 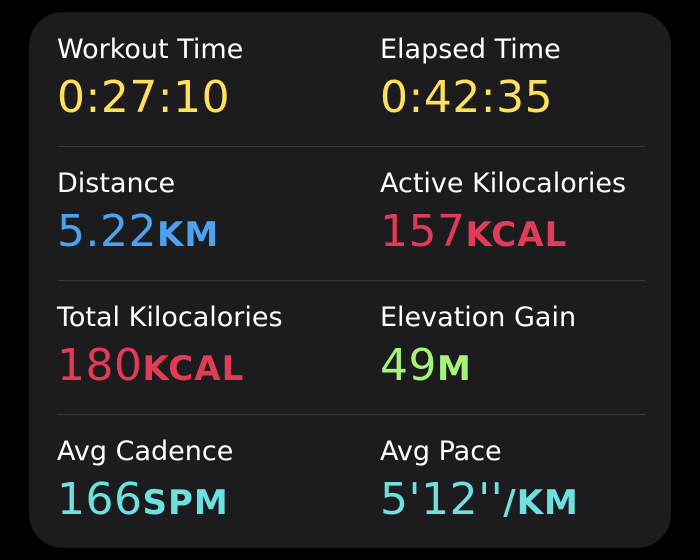 I want to click on metric-number: 0:27:10, so click(x=144, y=97).